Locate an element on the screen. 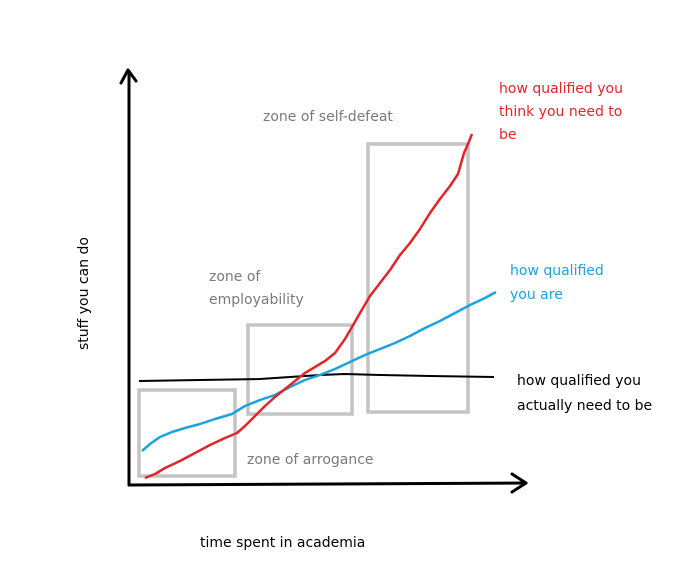 The width and height of the screenshot is (676, 582). actual-qualification-label-line2: you are is located at coordinates (536, 295).